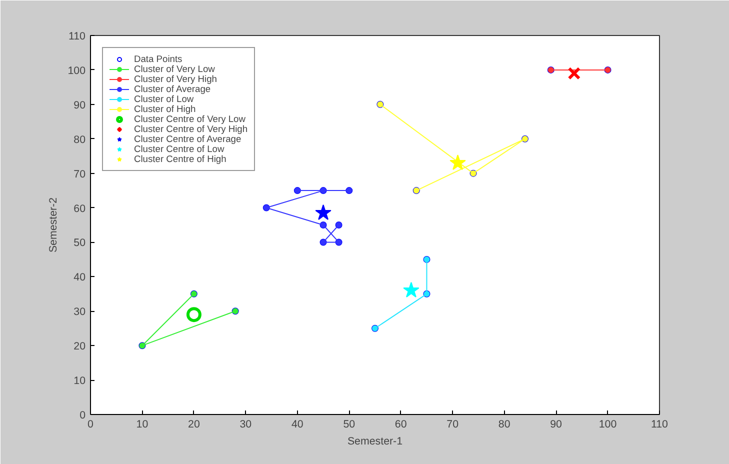 This screenshot has width=729, height=464. What do you see at coordinates (504, 424) in the screenshot?
I see `x-tick-label: 80` at bounding box center [504, 424].